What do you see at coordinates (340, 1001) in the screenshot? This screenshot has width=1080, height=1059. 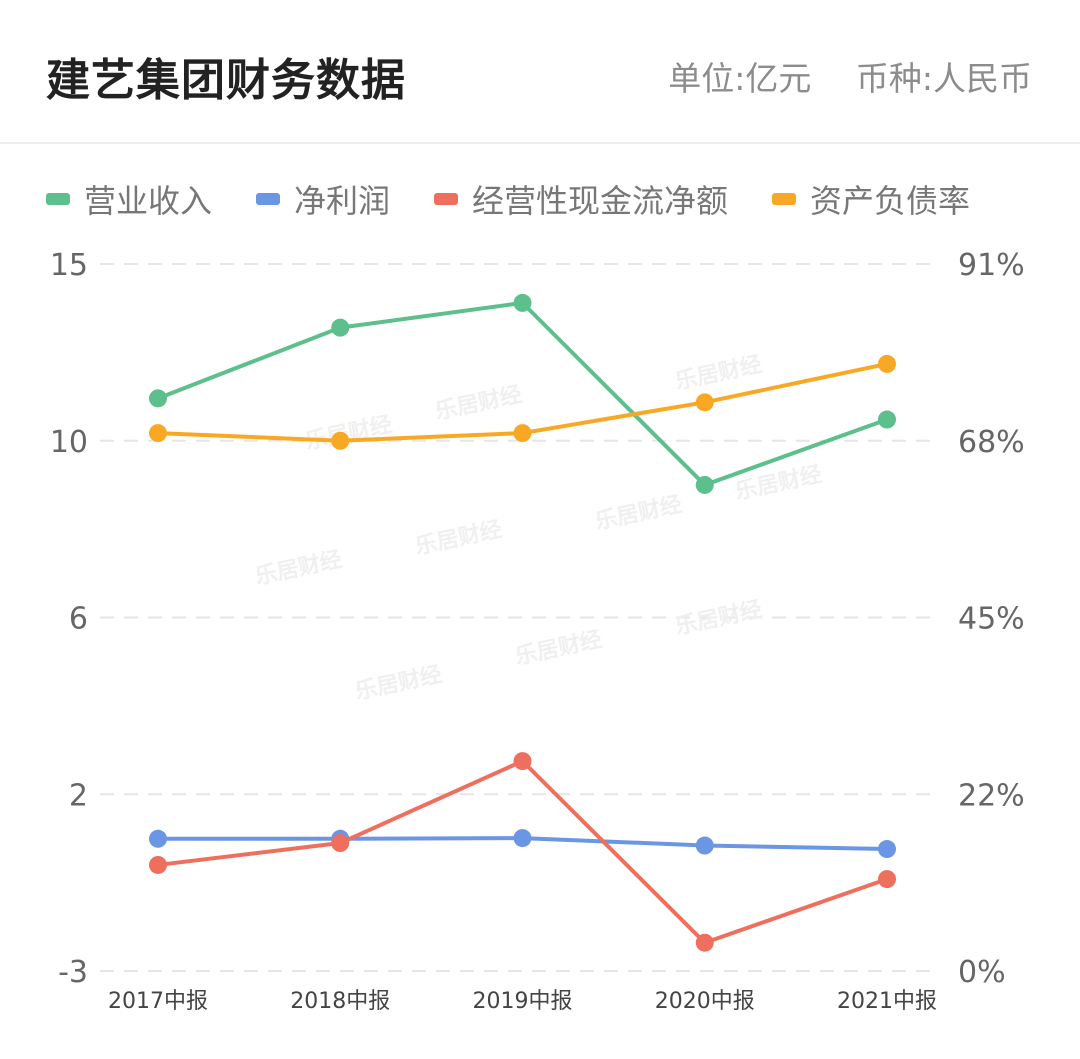 I see `x-tick-label: 2018中报` at bounding box center [340, 1001].